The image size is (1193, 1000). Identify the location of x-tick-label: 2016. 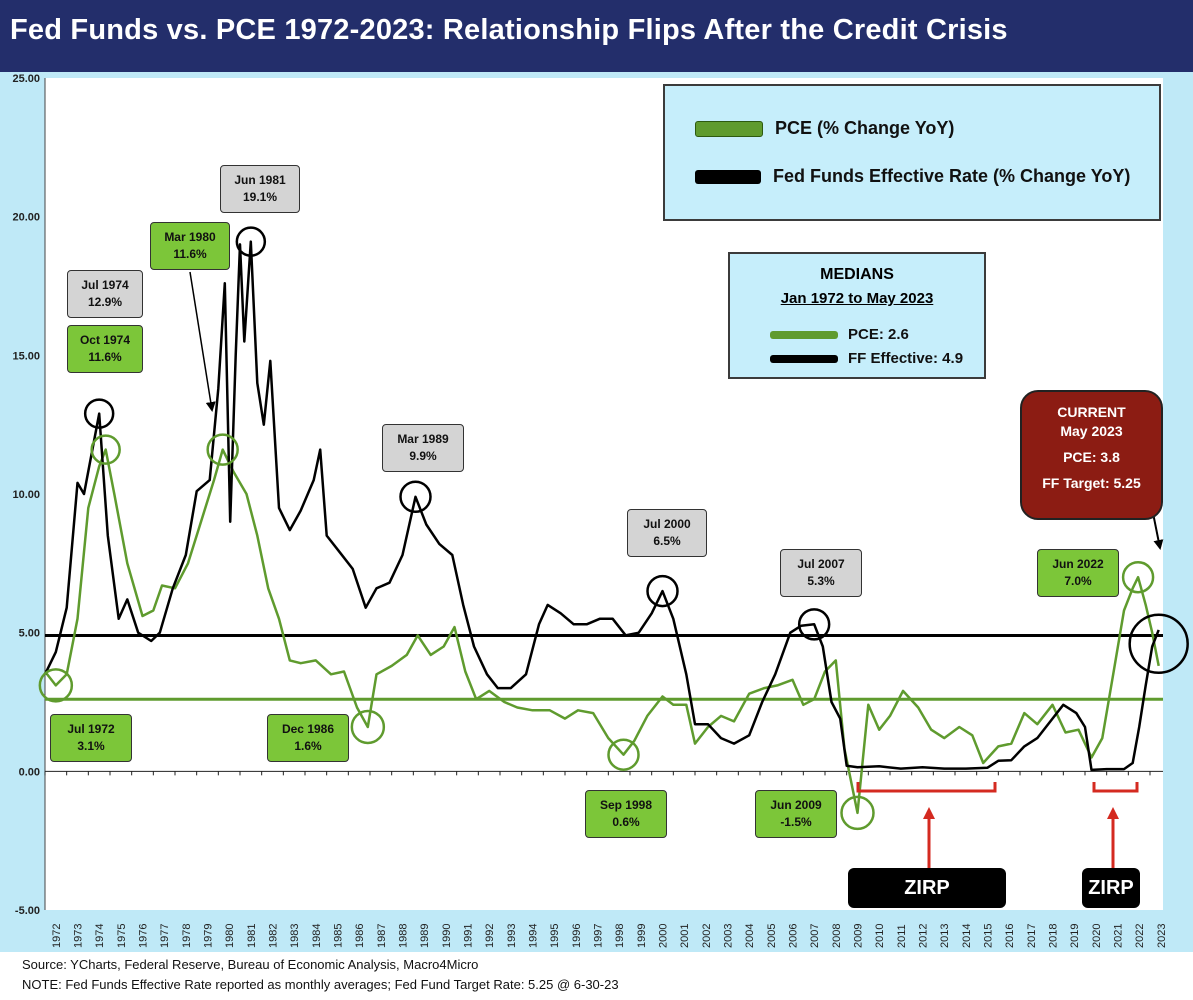
(1010, 936).